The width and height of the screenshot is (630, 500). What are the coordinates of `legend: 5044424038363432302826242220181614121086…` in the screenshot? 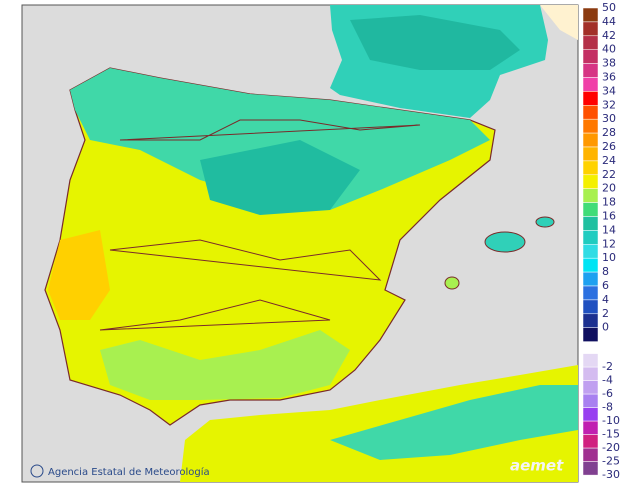 It's located at (601, 241).